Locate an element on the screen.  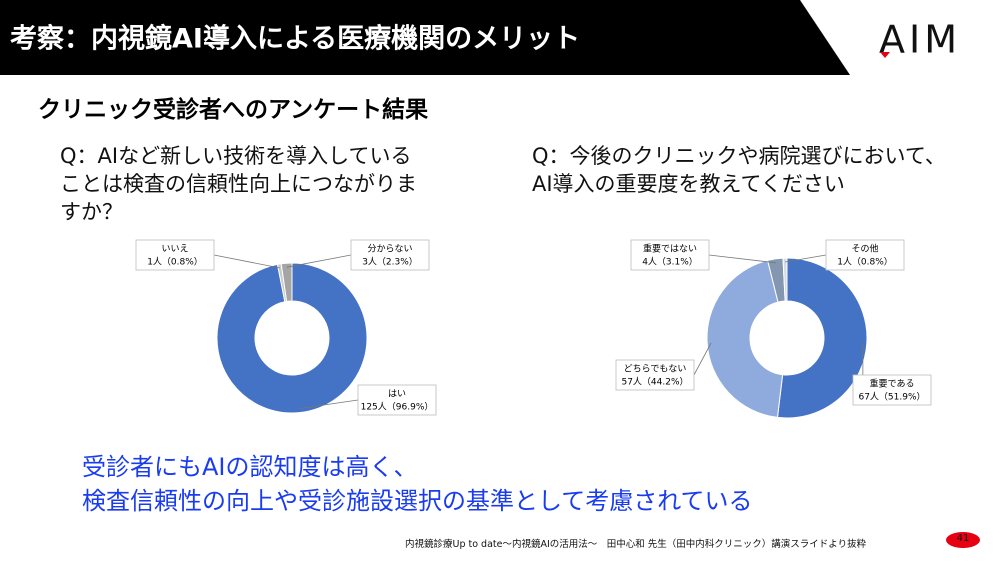
donut-chart: はい 125人（96.9%） いいえ 1人（0.8%） 分からない 3人（2.3%） is located at coordinates (286, 327).